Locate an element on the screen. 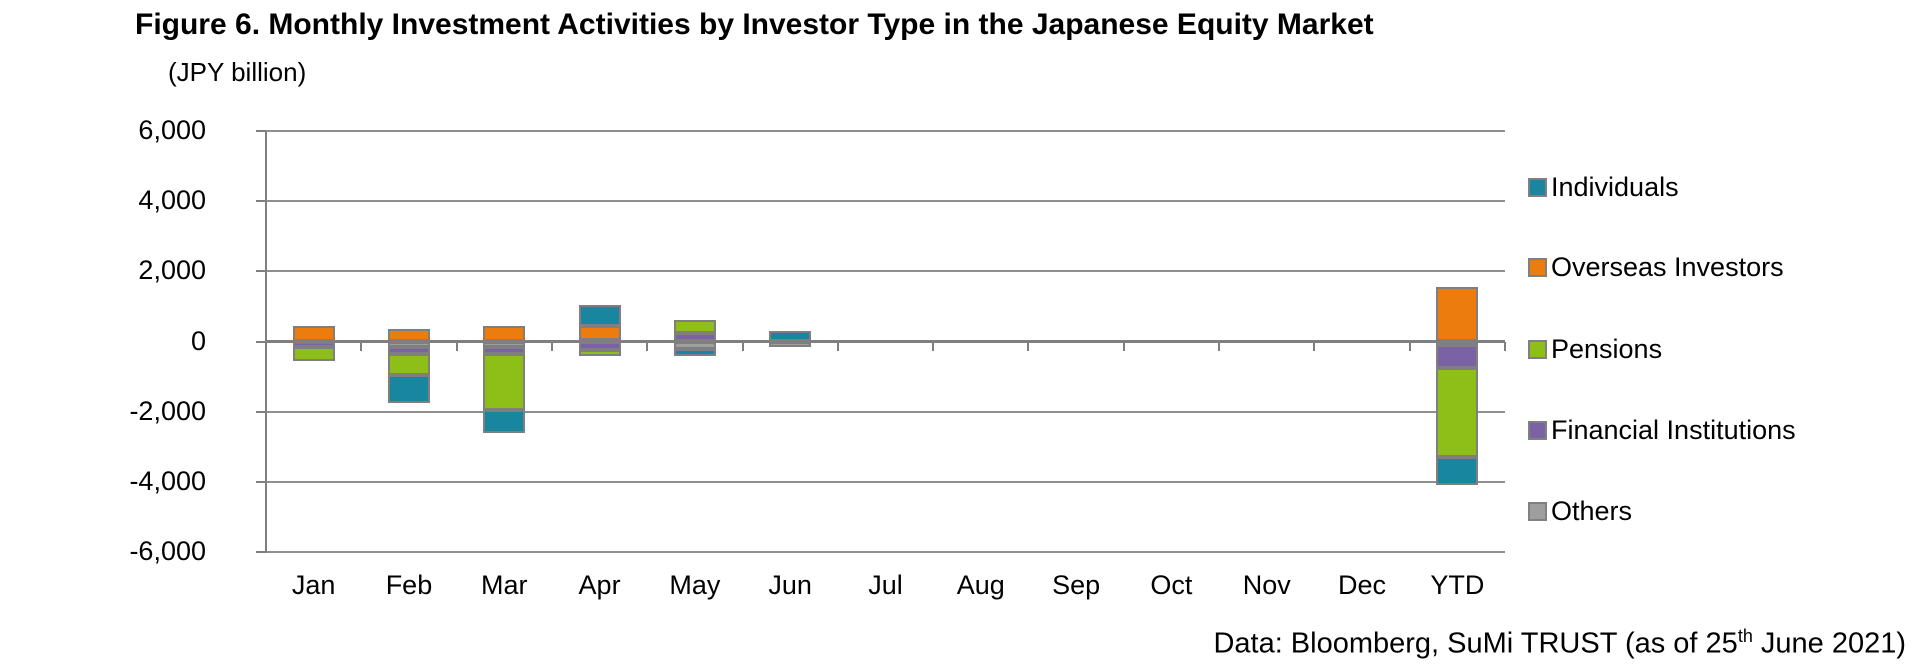  bar-segment-ytd-overseas-investors is located at coordinates (1457, 314).